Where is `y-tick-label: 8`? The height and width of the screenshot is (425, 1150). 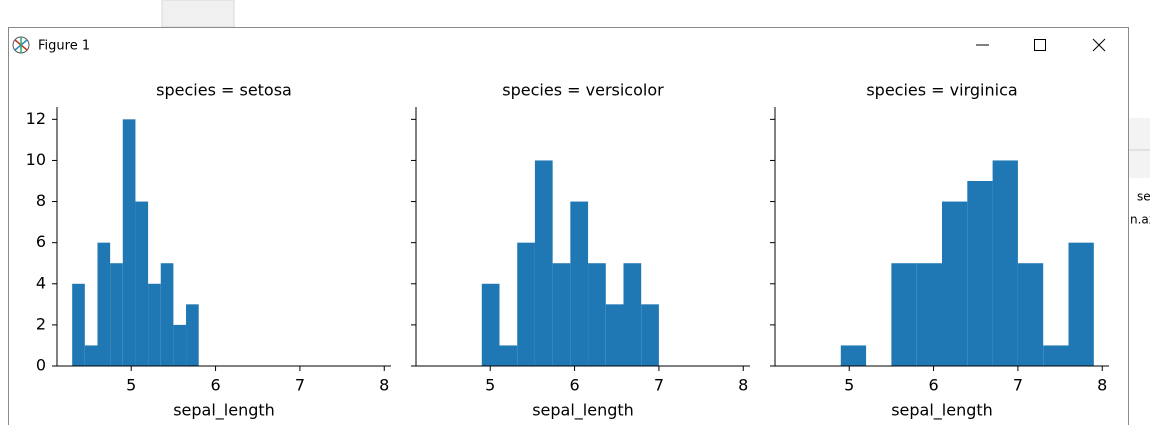 y-tick-label: 8 is located at coordinates (41, 200).